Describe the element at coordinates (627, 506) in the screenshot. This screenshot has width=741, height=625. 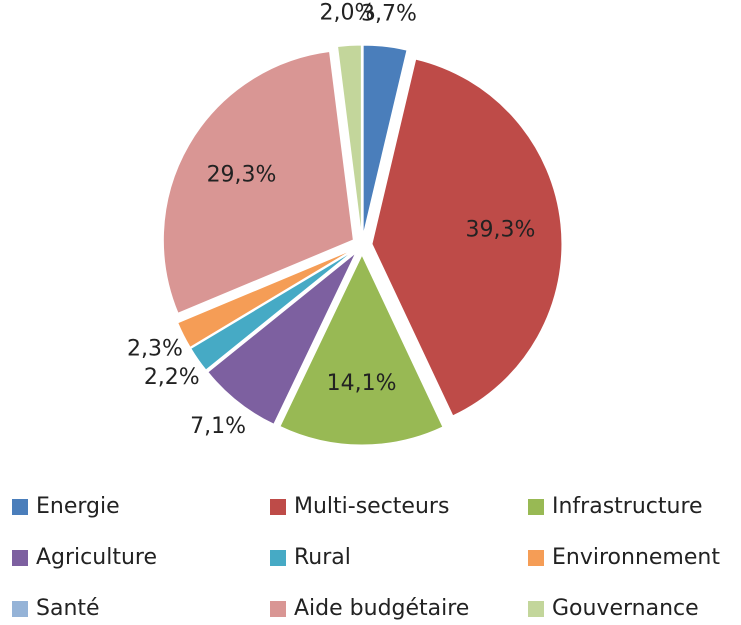
I see `legend-label: Infrastructure` at that location.